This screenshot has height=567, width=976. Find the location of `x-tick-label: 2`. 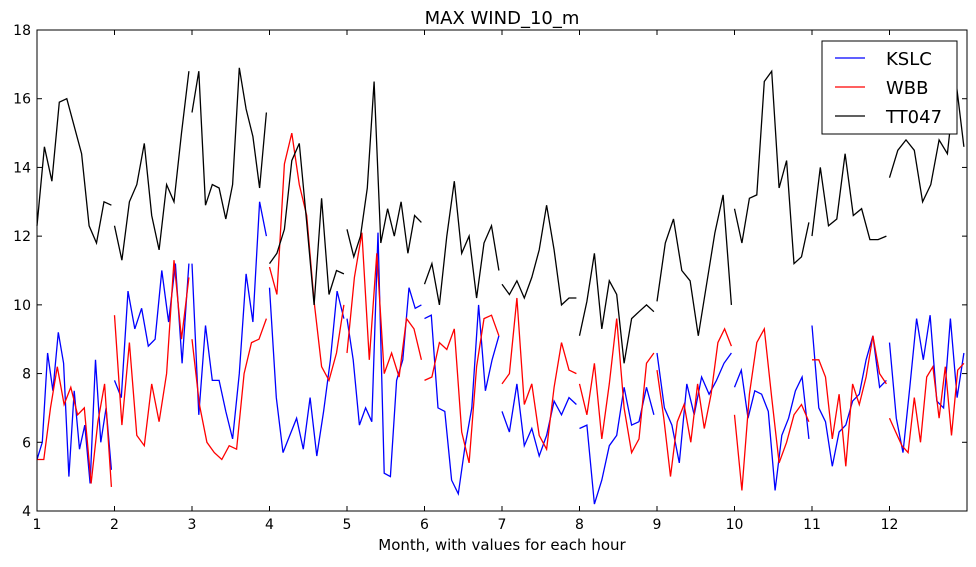

x-tick-label: 2 is located at coordinates (114, 525).